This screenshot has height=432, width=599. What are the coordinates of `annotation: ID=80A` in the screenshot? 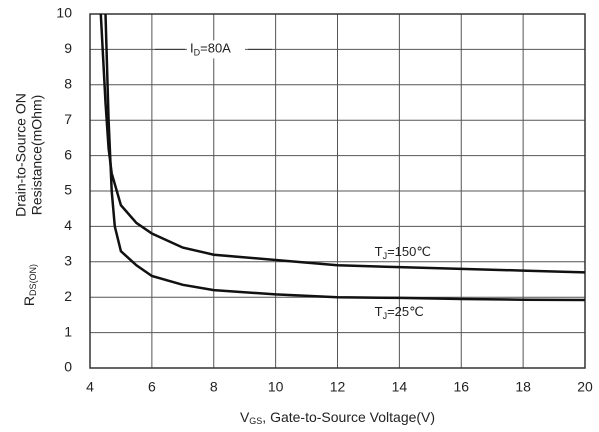 It's located at (210, 49).